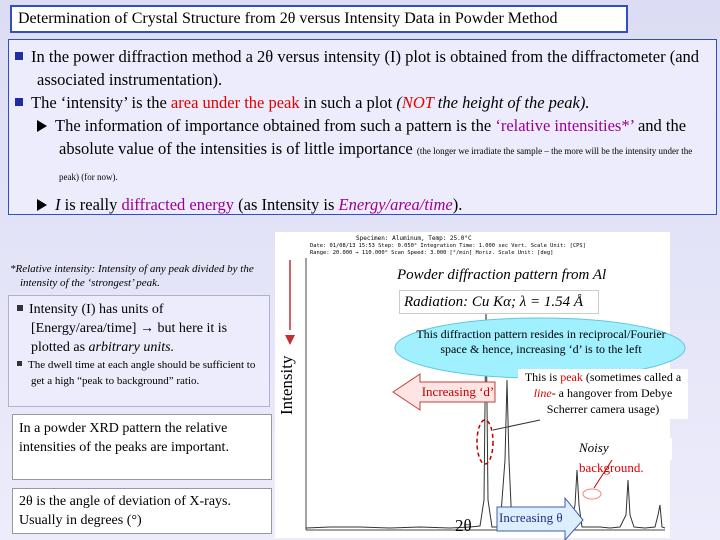  I want to click on text: I, so click(58, 204).